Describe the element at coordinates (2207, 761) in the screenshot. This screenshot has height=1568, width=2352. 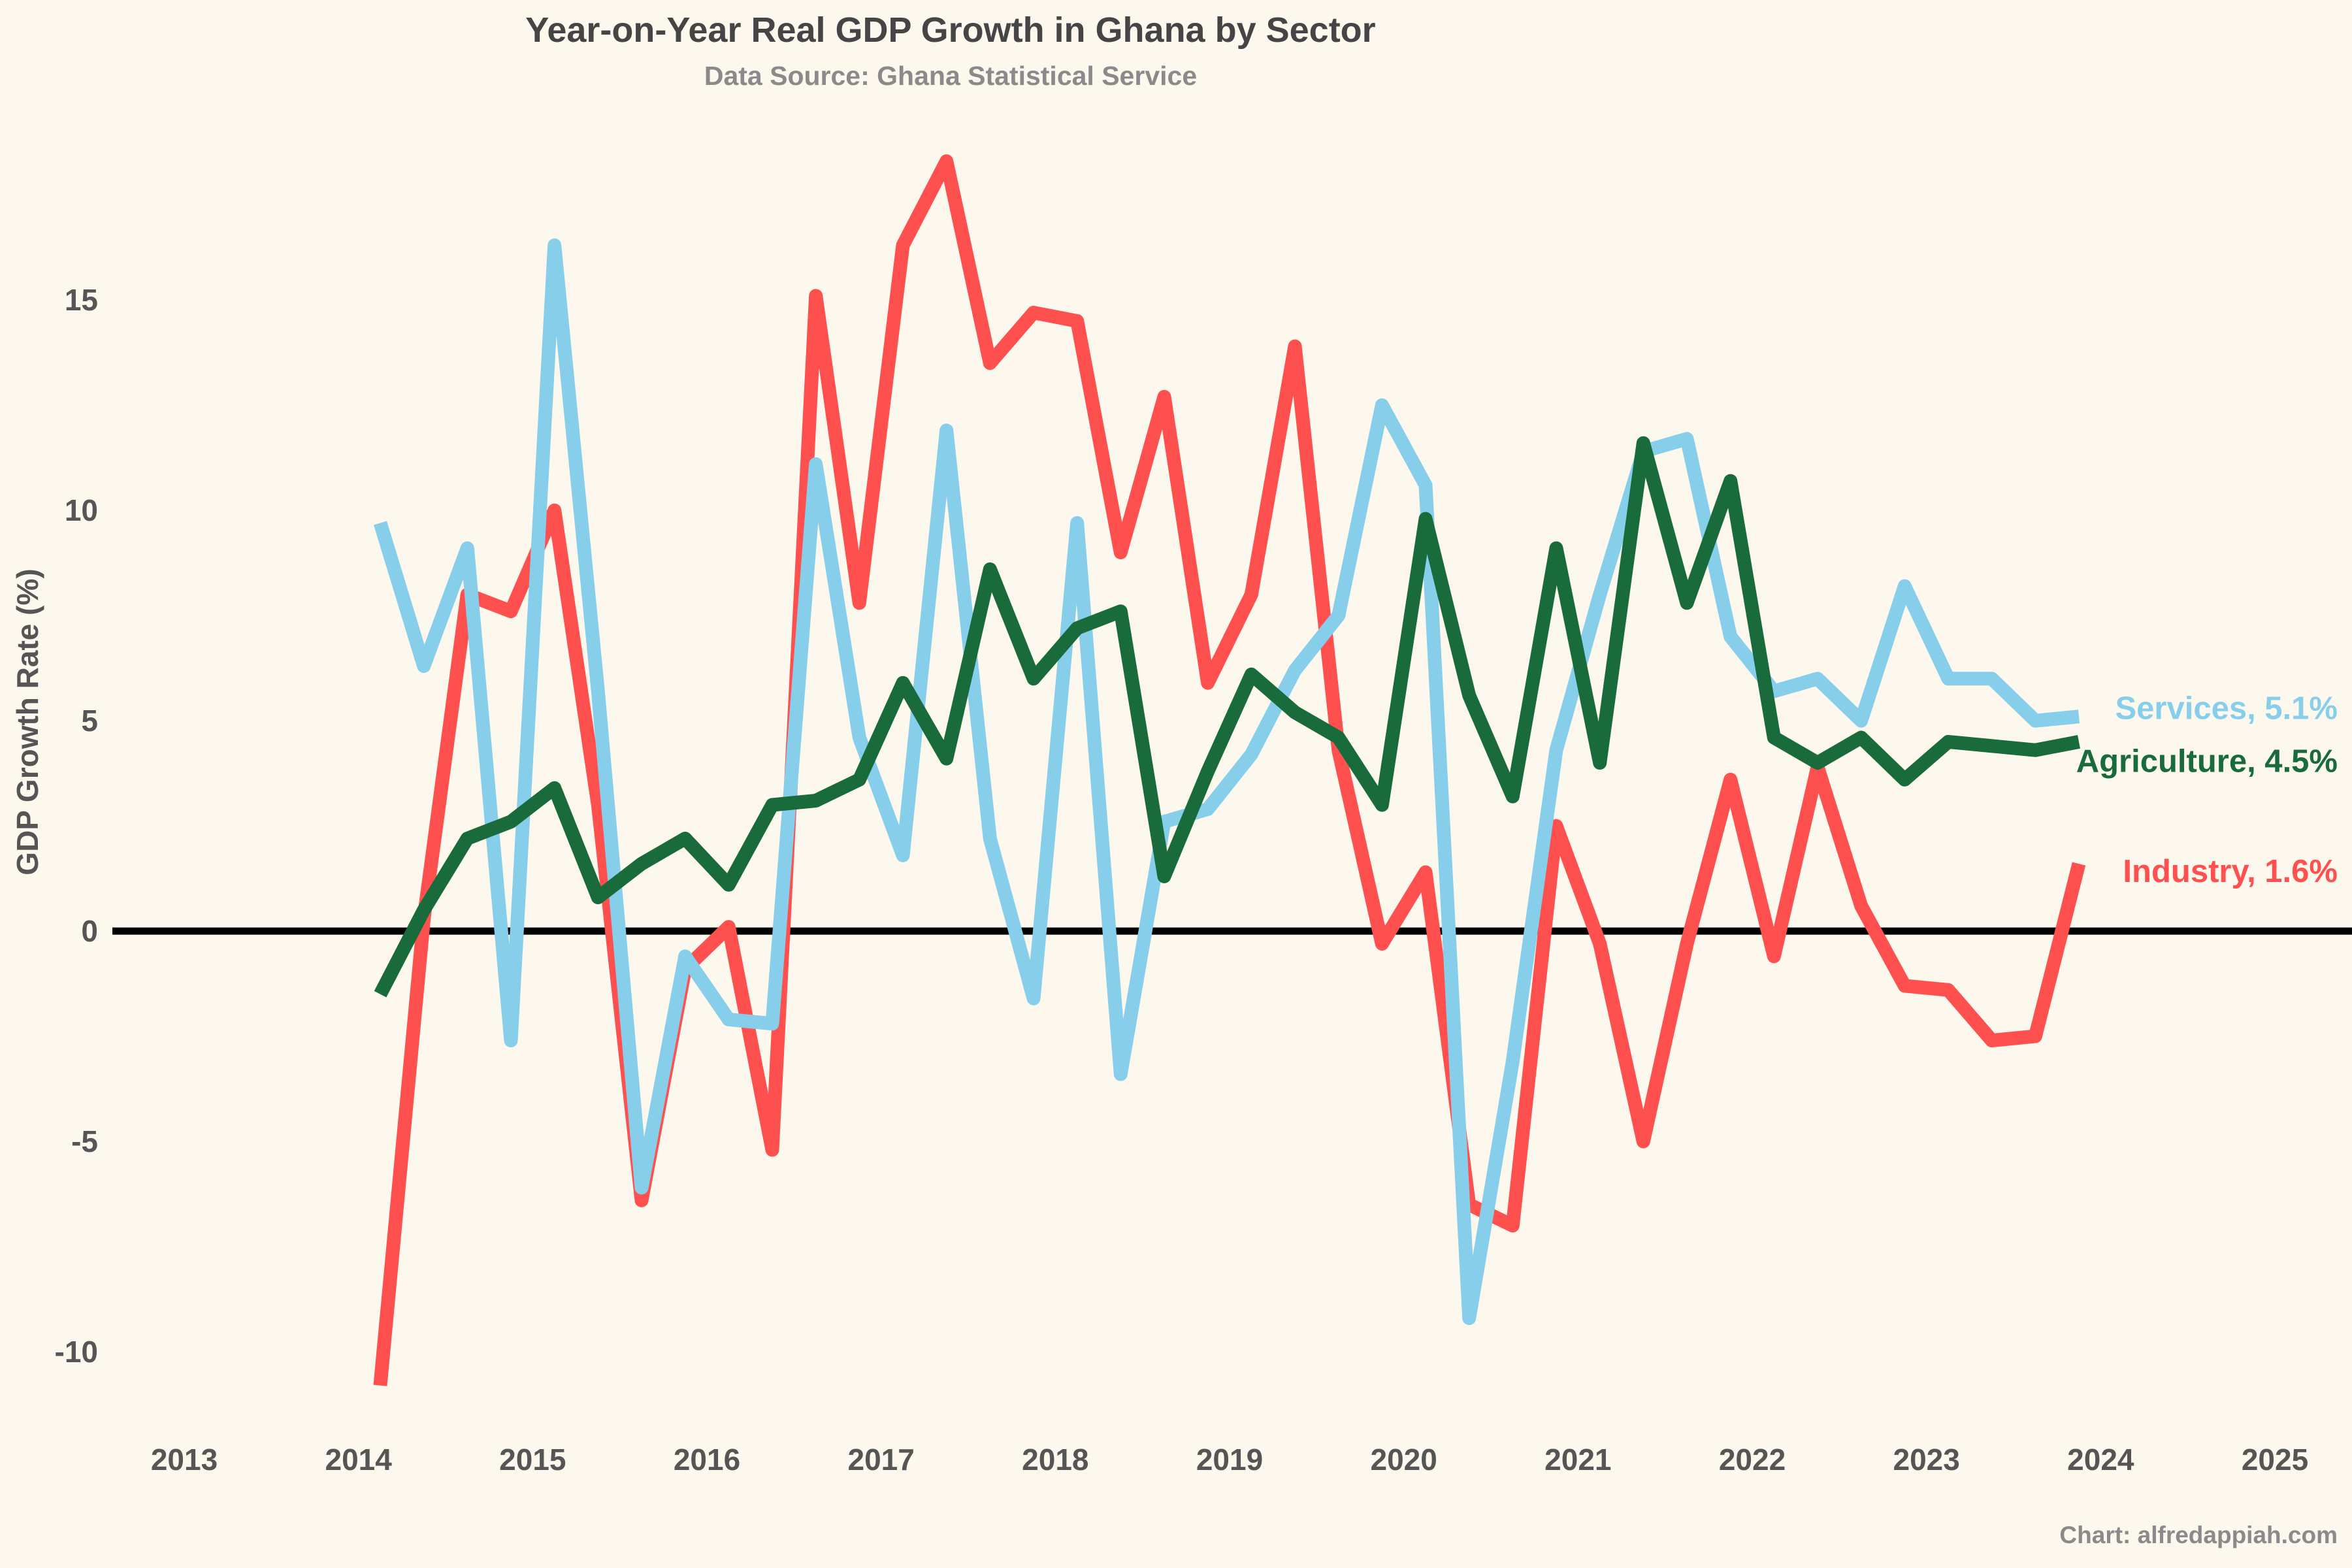
I see `series-label-agriculture: Agriculture, 4.5%` at that location.